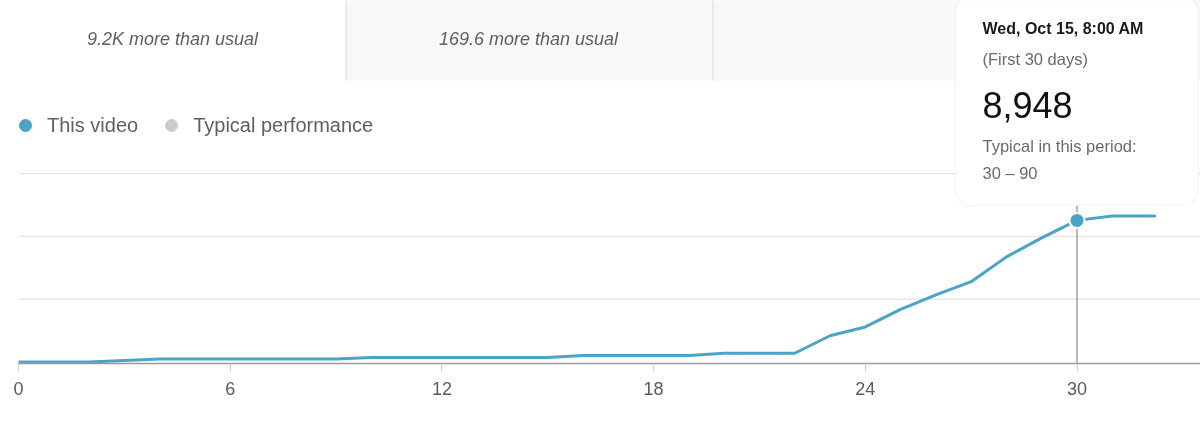 The height and width of the screenshot is (440, 1200). I want to click on legend-label: This video, so click(93, 125).